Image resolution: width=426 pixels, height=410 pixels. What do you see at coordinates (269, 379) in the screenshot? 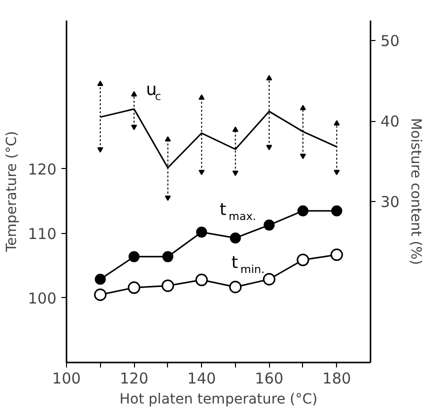
I see `x-tick-label: 160` at bounding box center [269, 379].